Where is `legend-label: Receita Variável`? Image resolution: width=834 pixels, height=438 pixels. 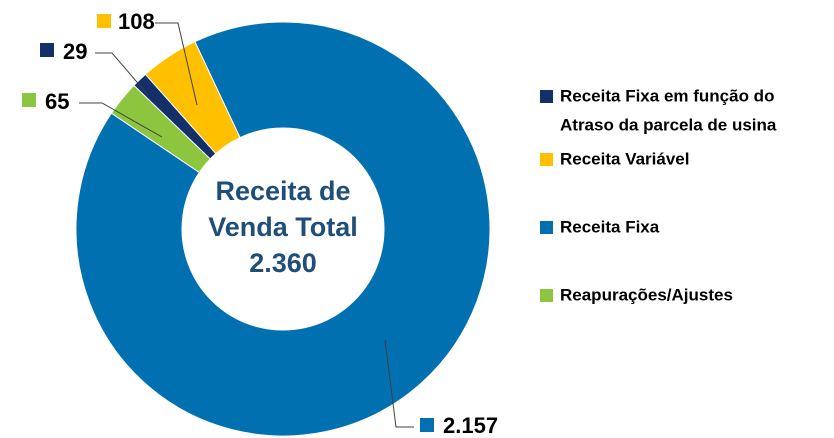
legend-label: Receita Variável is located at coordinates (624, 158).